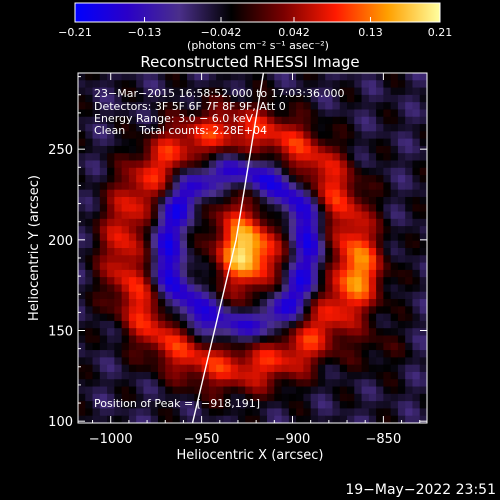 Image resolution: width=500 pixels, height=500 pixels. I want to click on x-tick-label: −850, so click(384, 439).